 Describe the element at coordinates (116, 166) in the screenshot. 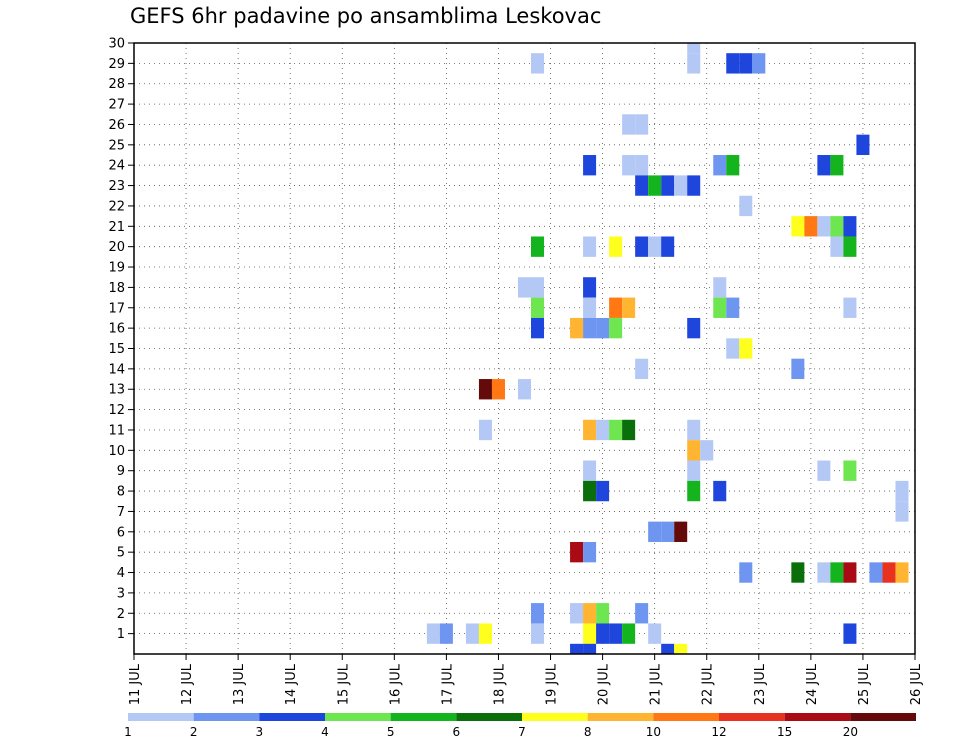

I see `y-tick-label: 24` at that location.